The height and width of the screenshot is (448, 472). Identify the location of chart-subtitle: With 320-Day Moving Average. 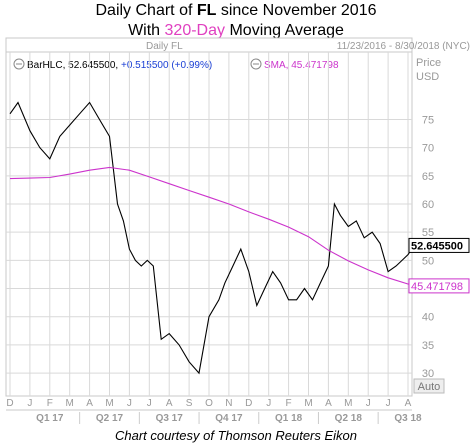
(236, 31).